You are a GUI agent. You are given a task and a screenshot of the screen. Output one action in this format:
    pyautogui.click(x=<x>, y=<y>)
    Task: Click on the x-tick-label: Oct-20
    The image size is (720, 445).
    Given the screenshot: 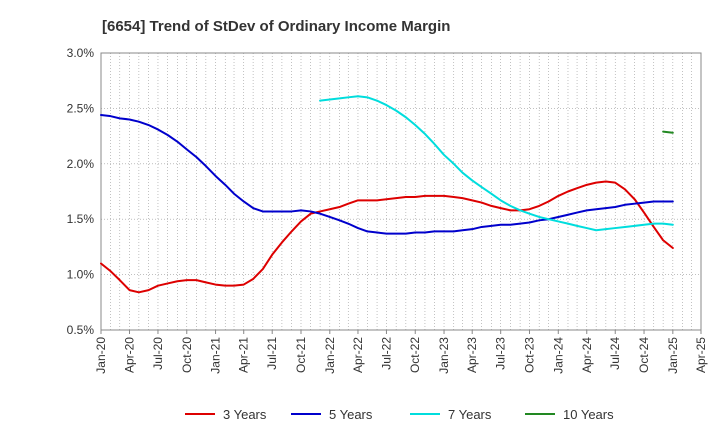 What is the action you would take?
    pyautogui.click(x=187, y=355)
    